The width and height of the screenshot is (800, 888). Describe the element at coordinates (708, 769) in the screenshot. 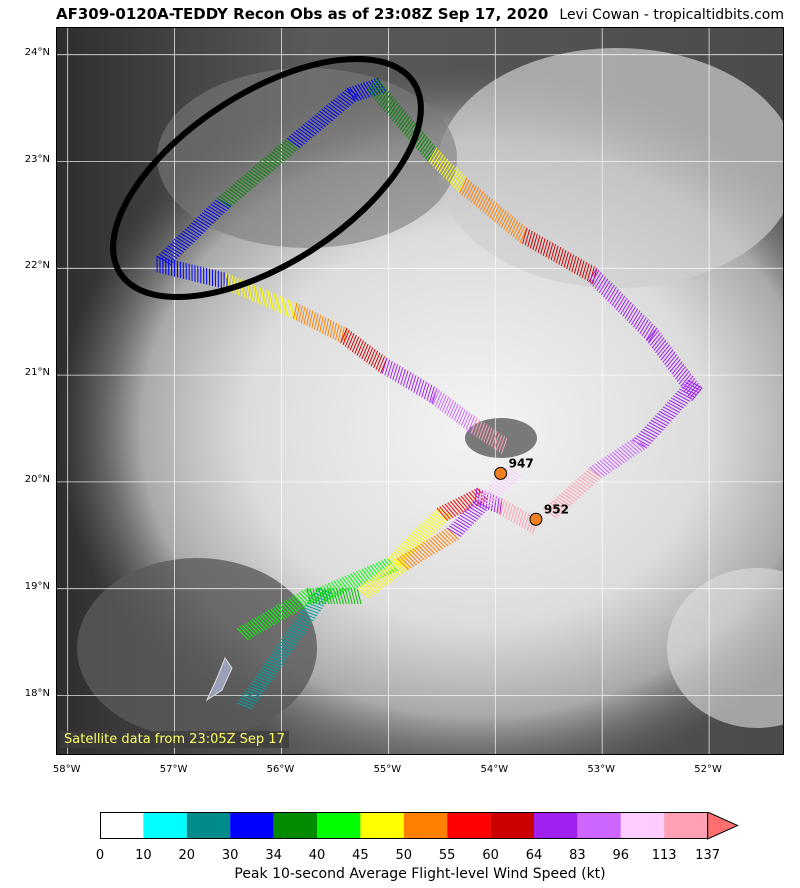

I see `lon-tick-label: 52°W` at that location.